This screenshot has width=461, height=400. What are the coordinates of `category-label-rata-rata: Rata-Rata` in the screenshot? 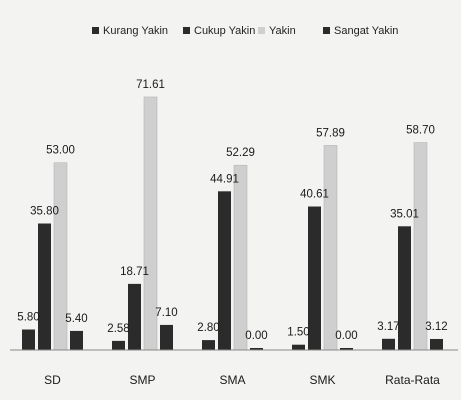 It's located at (412, 380).